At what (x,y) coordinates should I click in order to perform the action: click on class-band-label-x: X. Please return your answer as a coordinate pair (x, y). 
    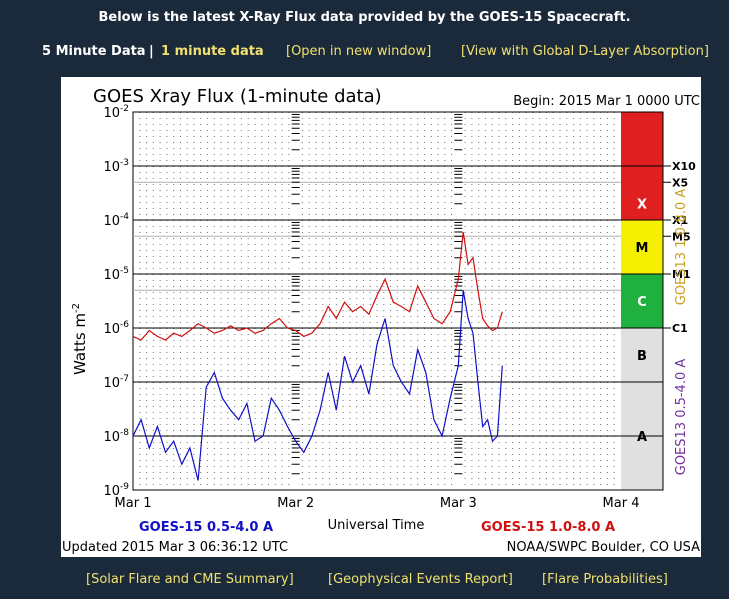
    Looking at the image, I should click on (642, 205).